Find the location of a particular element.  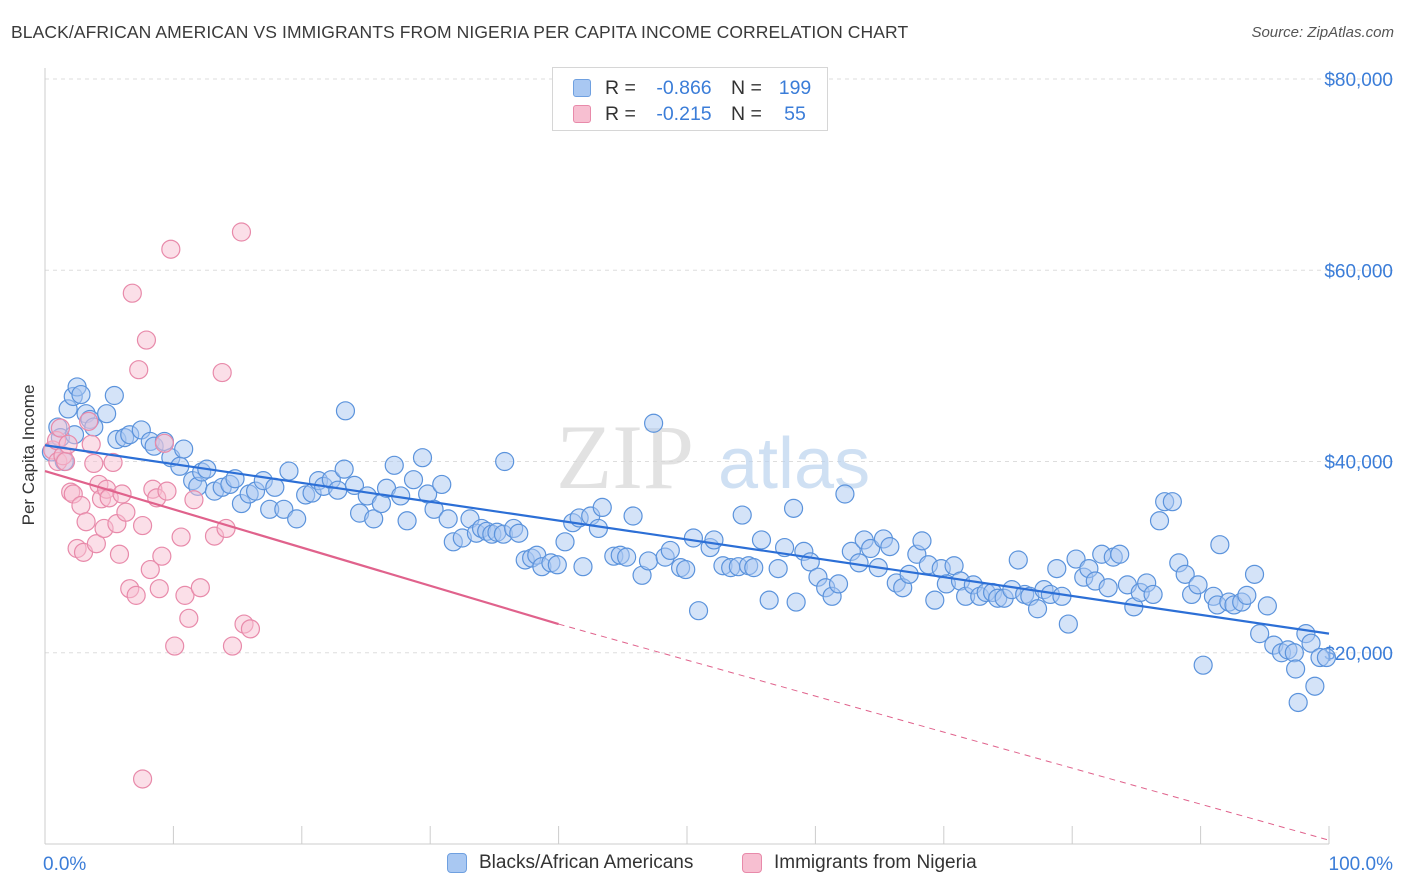

y-axis-label: Per Capita Income is located at coordinates (28, 455).